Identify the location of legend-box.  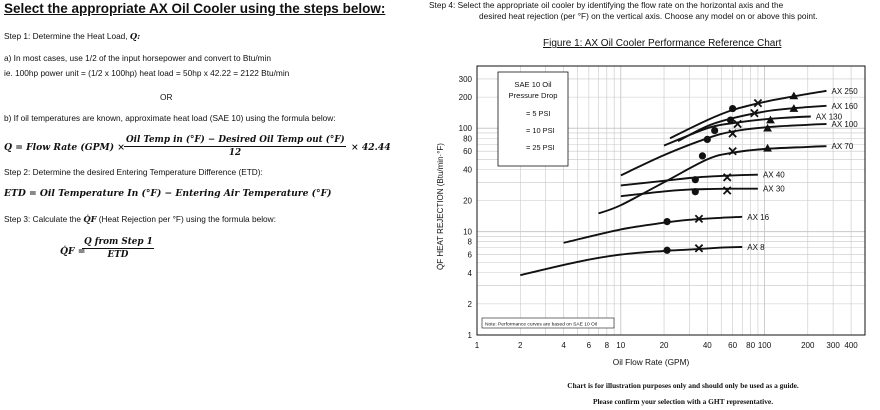
(533, 119).